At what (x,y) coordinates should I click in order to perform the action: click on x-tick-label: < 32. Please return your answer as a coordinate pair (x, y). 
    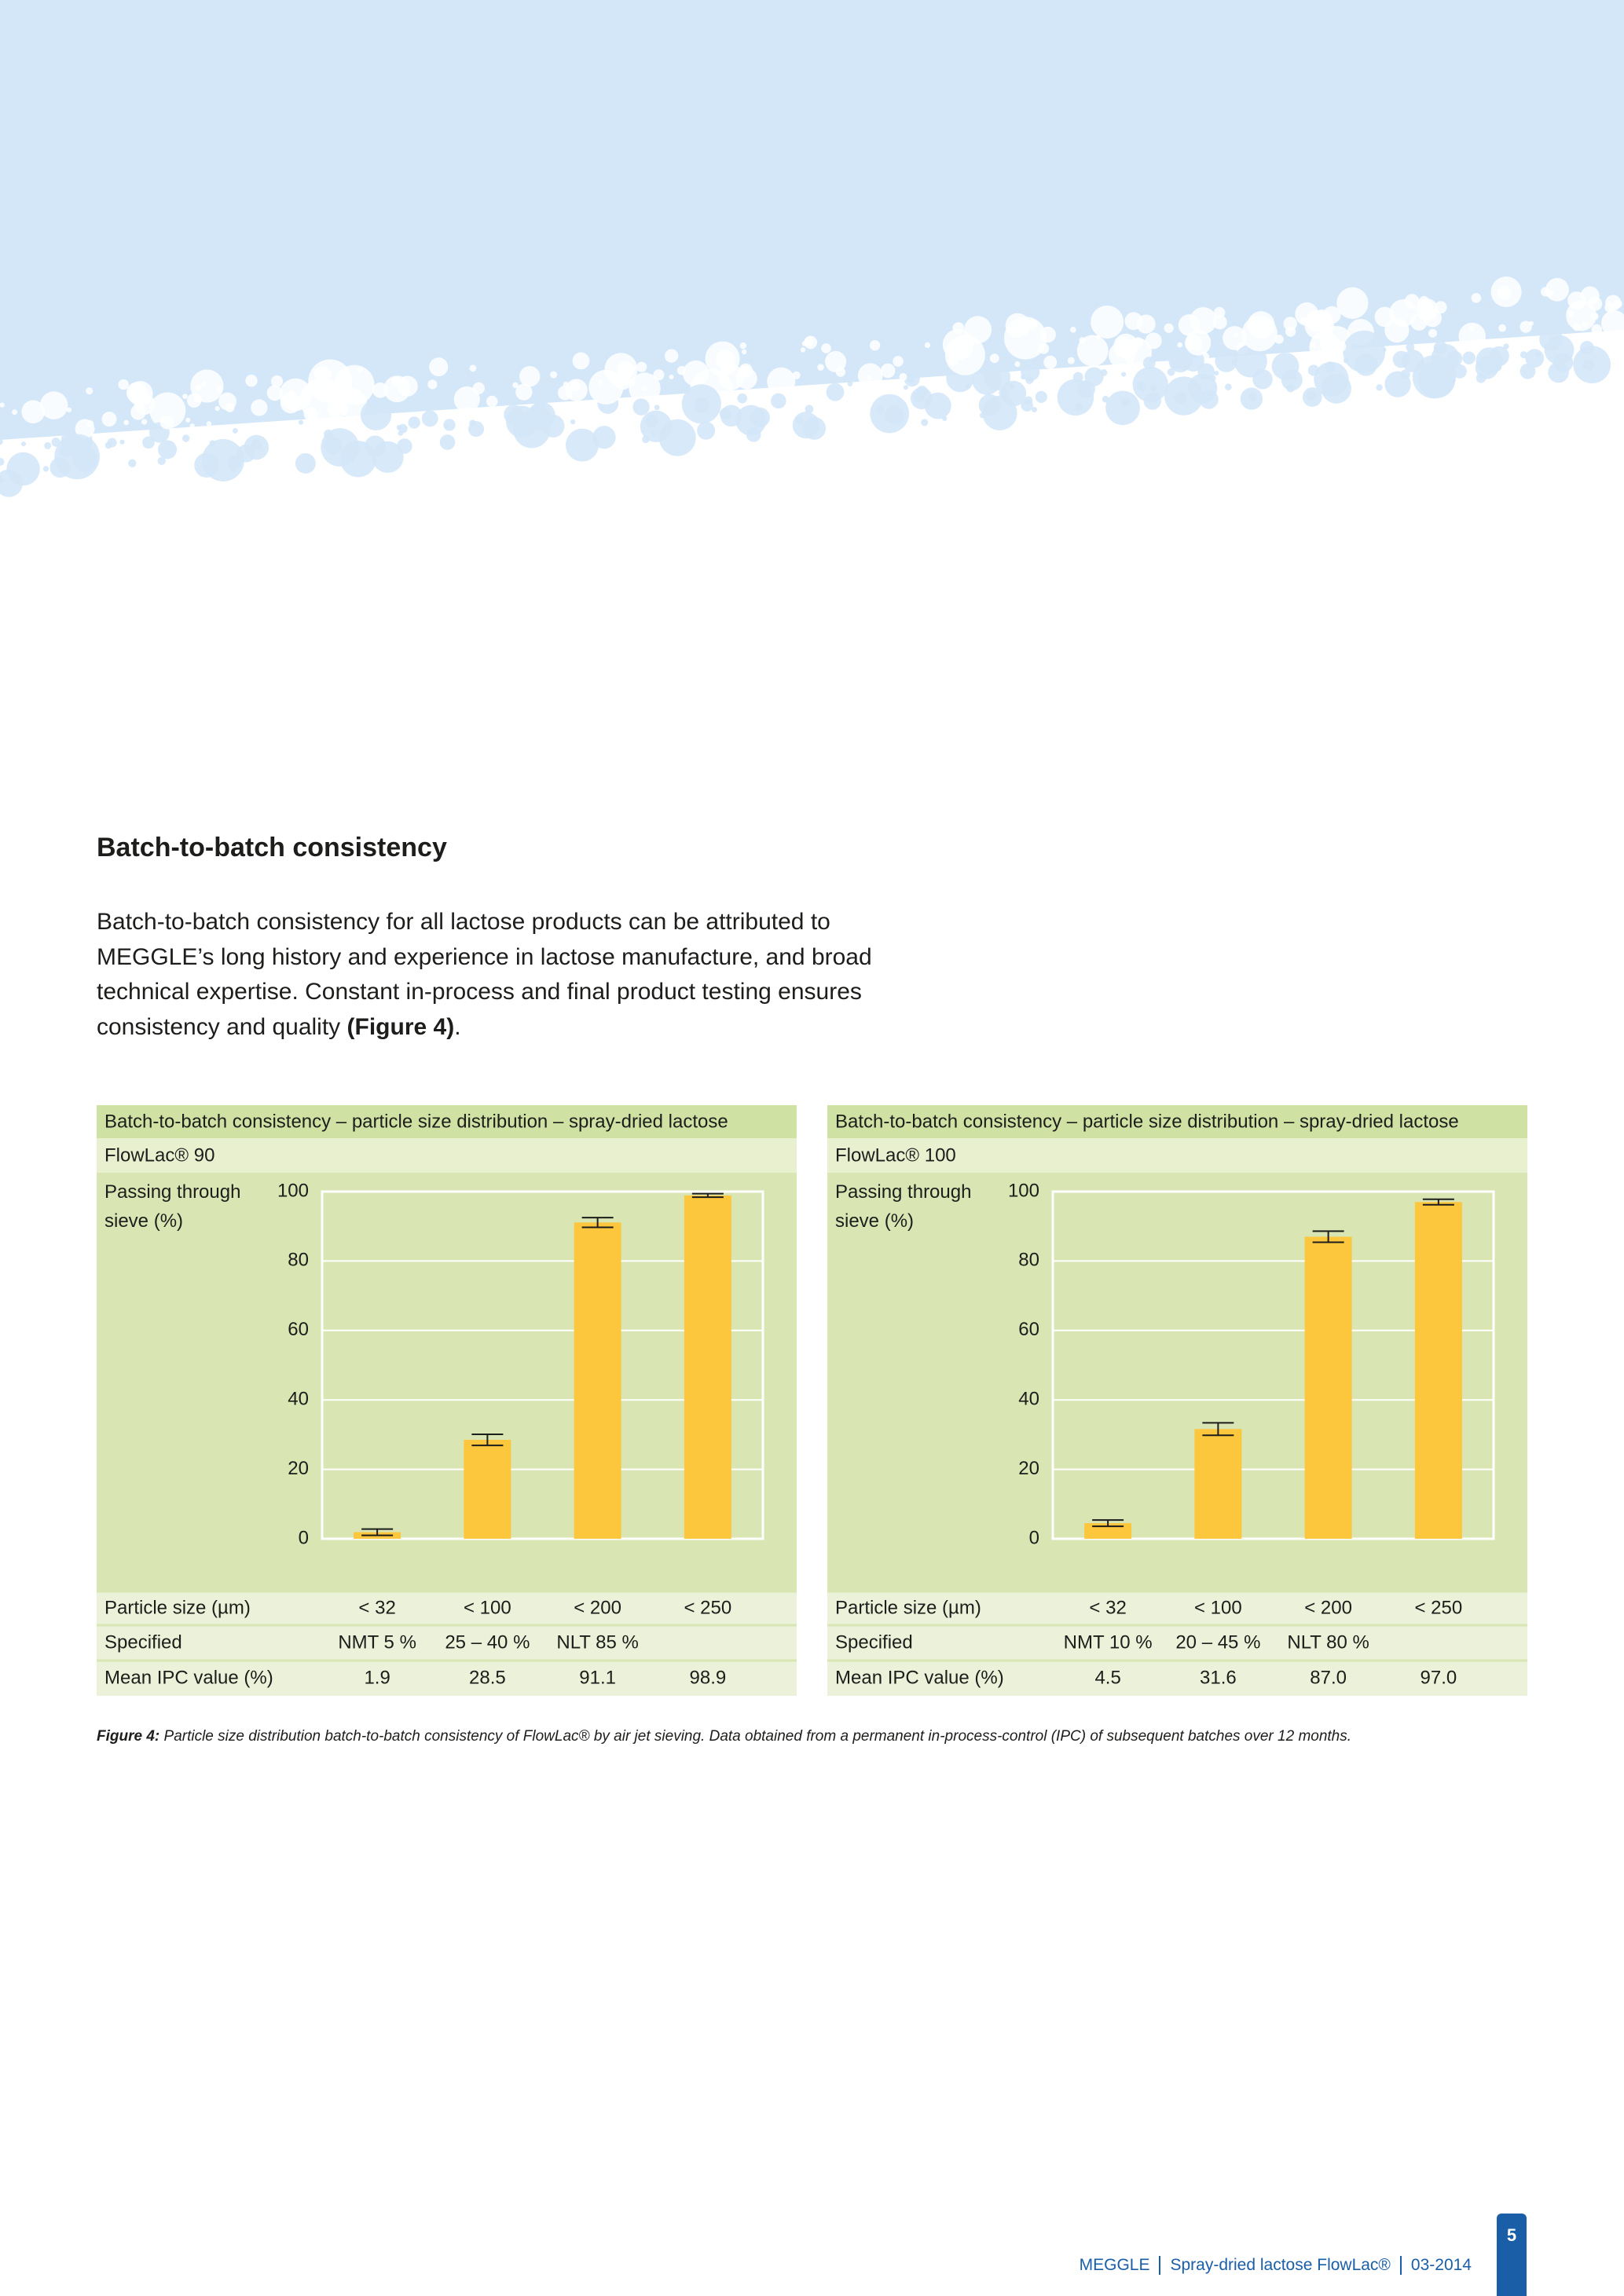
    Looking at the image, I should click on (376, 1607).